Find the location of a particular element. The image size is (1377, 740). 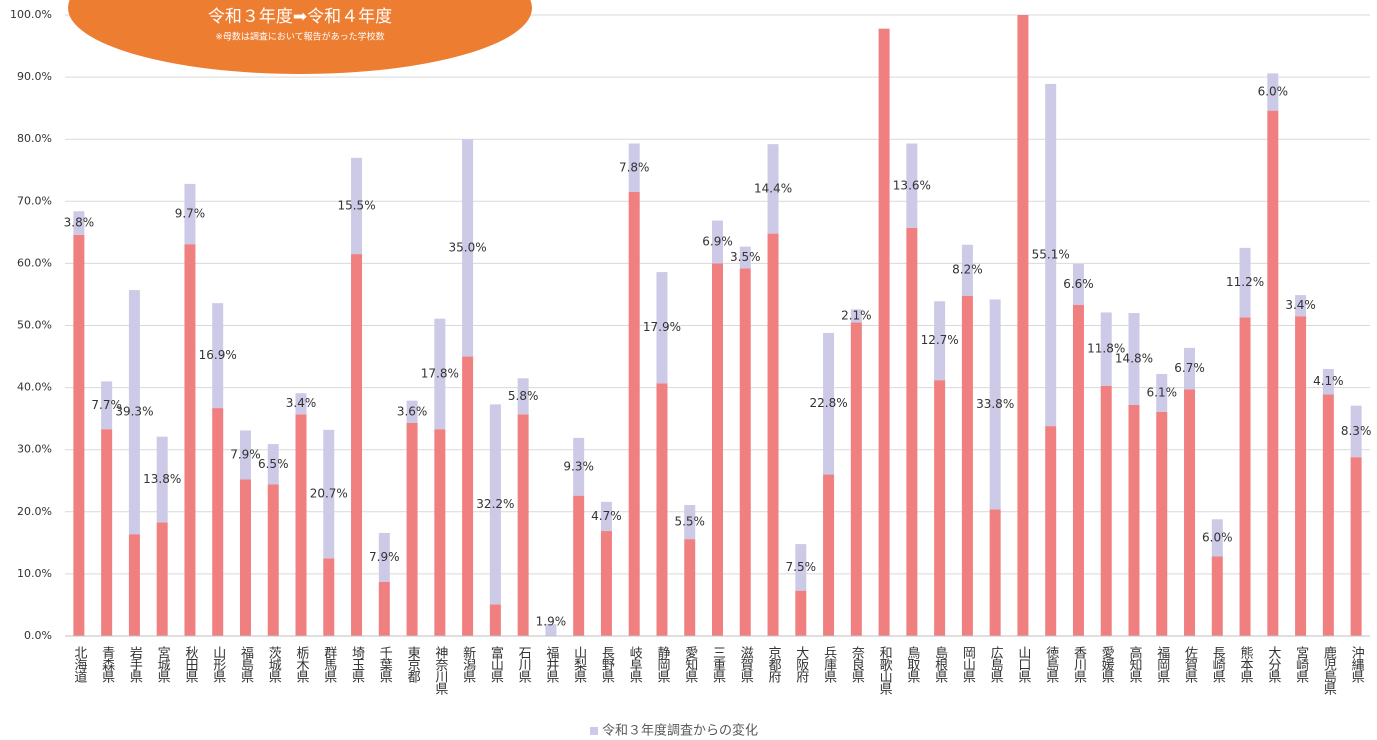

badge-title: 令和３年度➡令和４年度 is located at coordinates (300, 17).